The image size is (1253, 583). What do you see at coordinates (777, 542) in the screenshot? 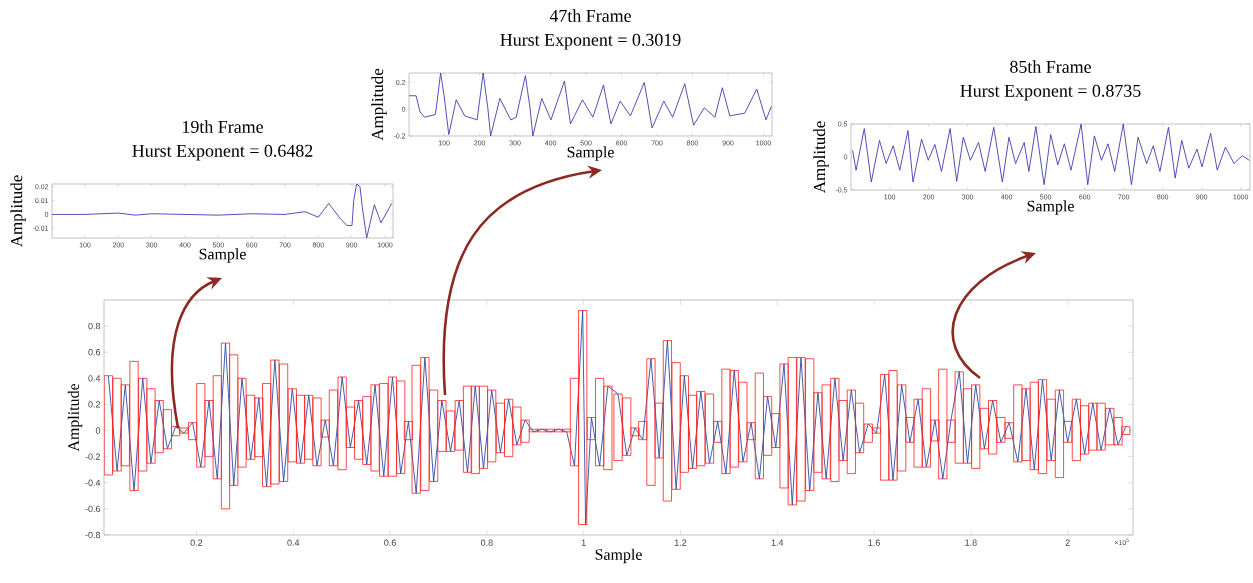
I see `x-tick-label: 1.4` at bounding box center [777, 542].